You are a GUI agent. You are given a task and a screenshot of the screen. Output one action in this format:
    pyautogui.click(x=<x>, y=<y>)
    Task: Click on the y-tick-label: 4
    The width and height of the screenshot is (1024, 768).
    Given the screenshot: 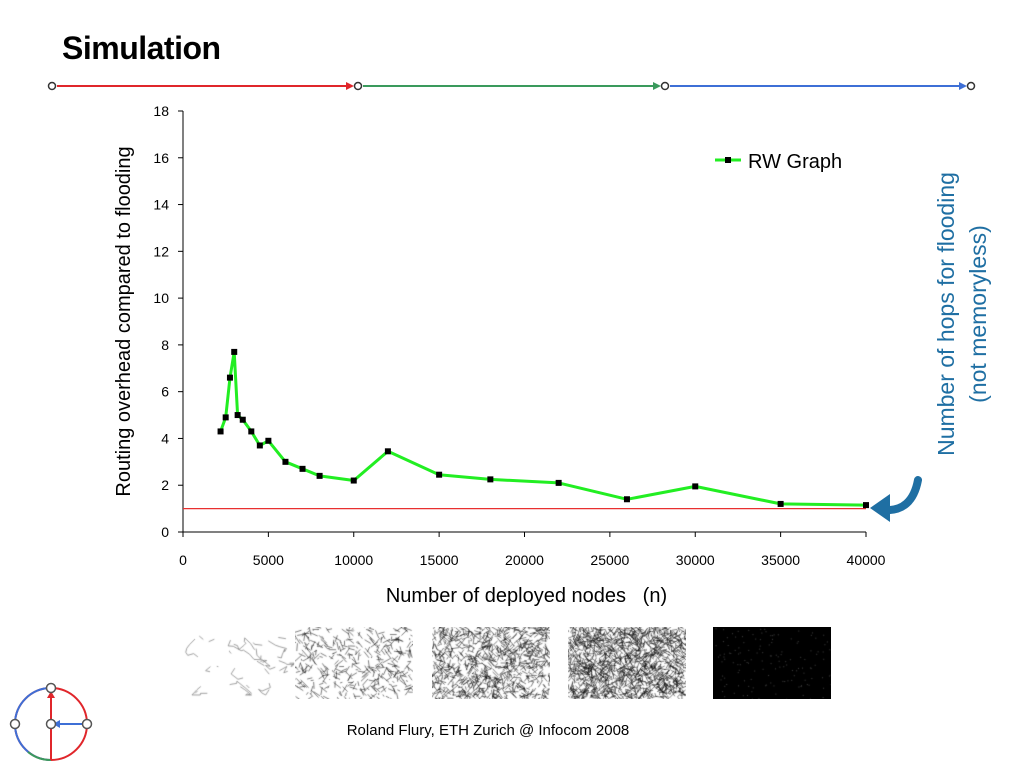 What is the action you would take?
    pyautogui.click(x=165, y=438)
    